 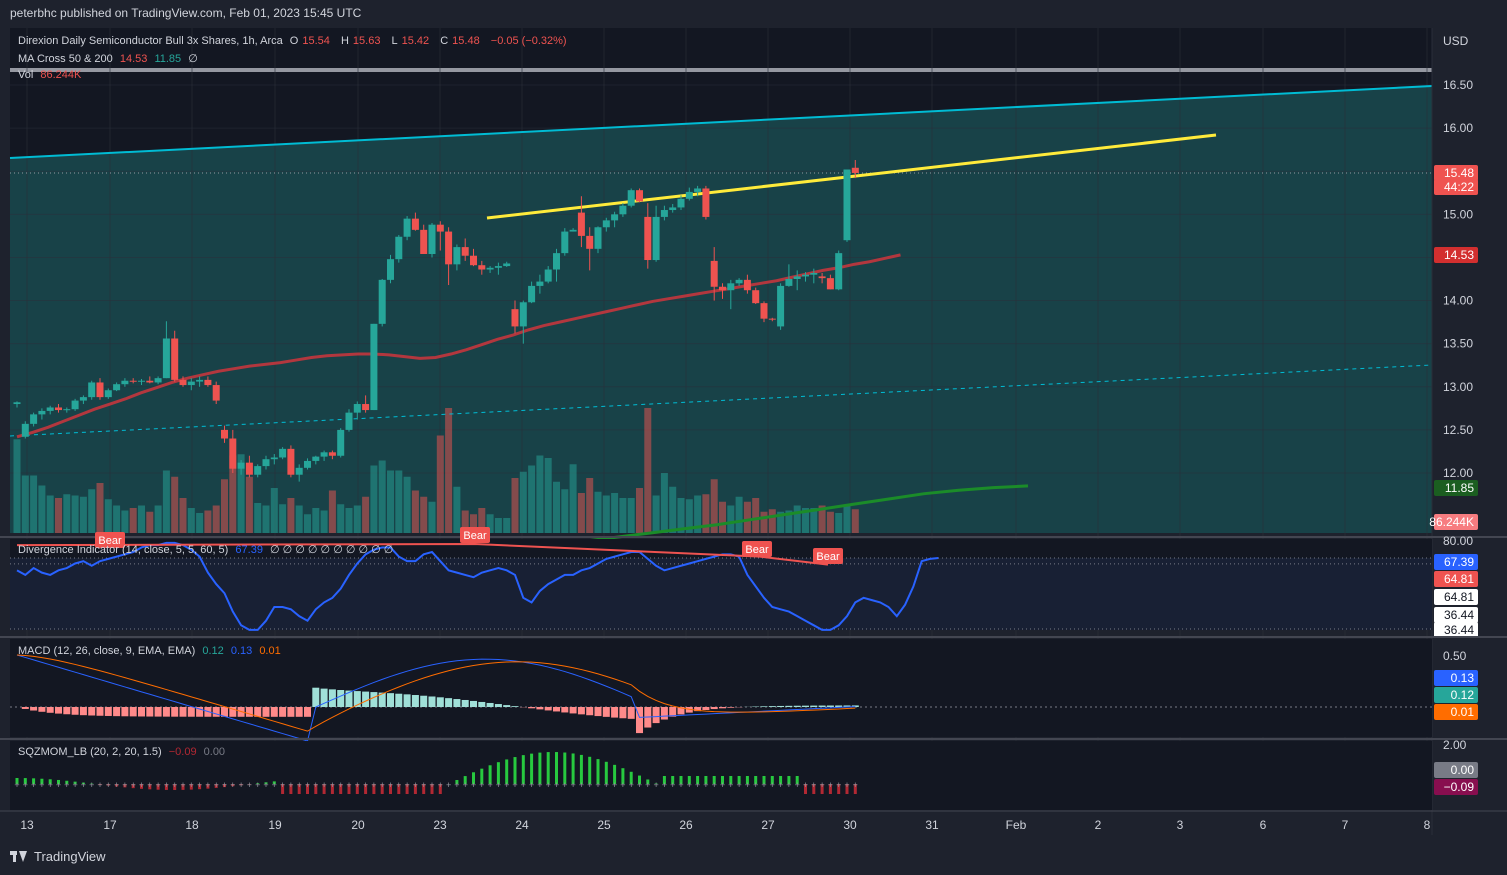 I want to click on ma-legend: MA Cross 50 & 200 14.53 11.85 ∅, so click(x=110, y=58).